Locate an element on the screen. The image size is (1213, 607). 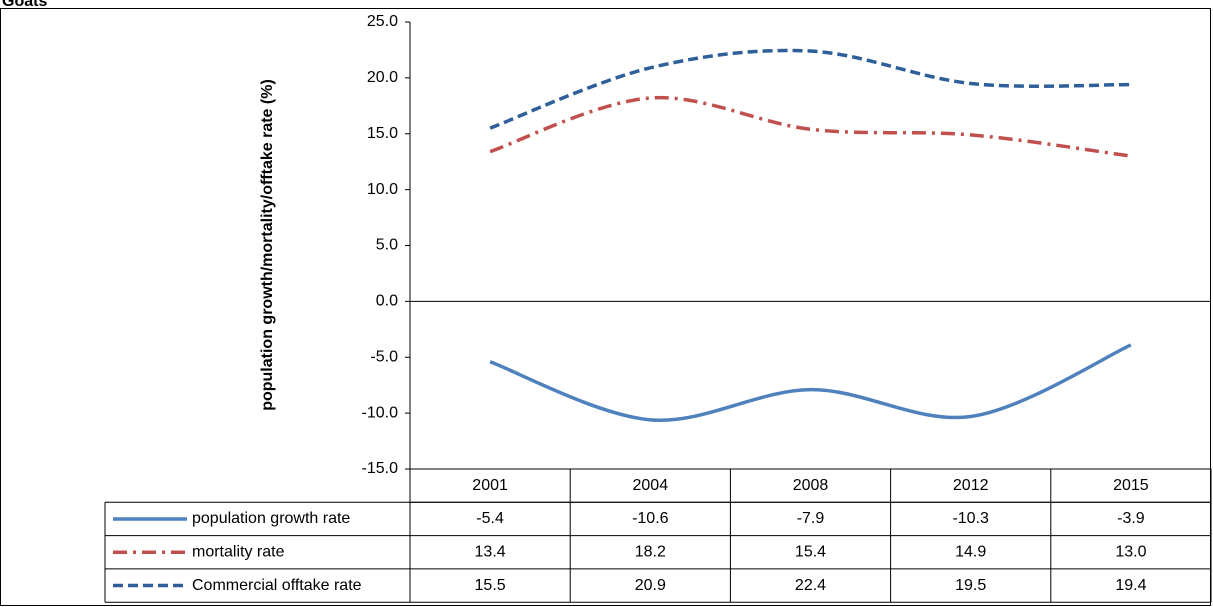
x-tick-label: 2001 is located at coordinates (490, 485).